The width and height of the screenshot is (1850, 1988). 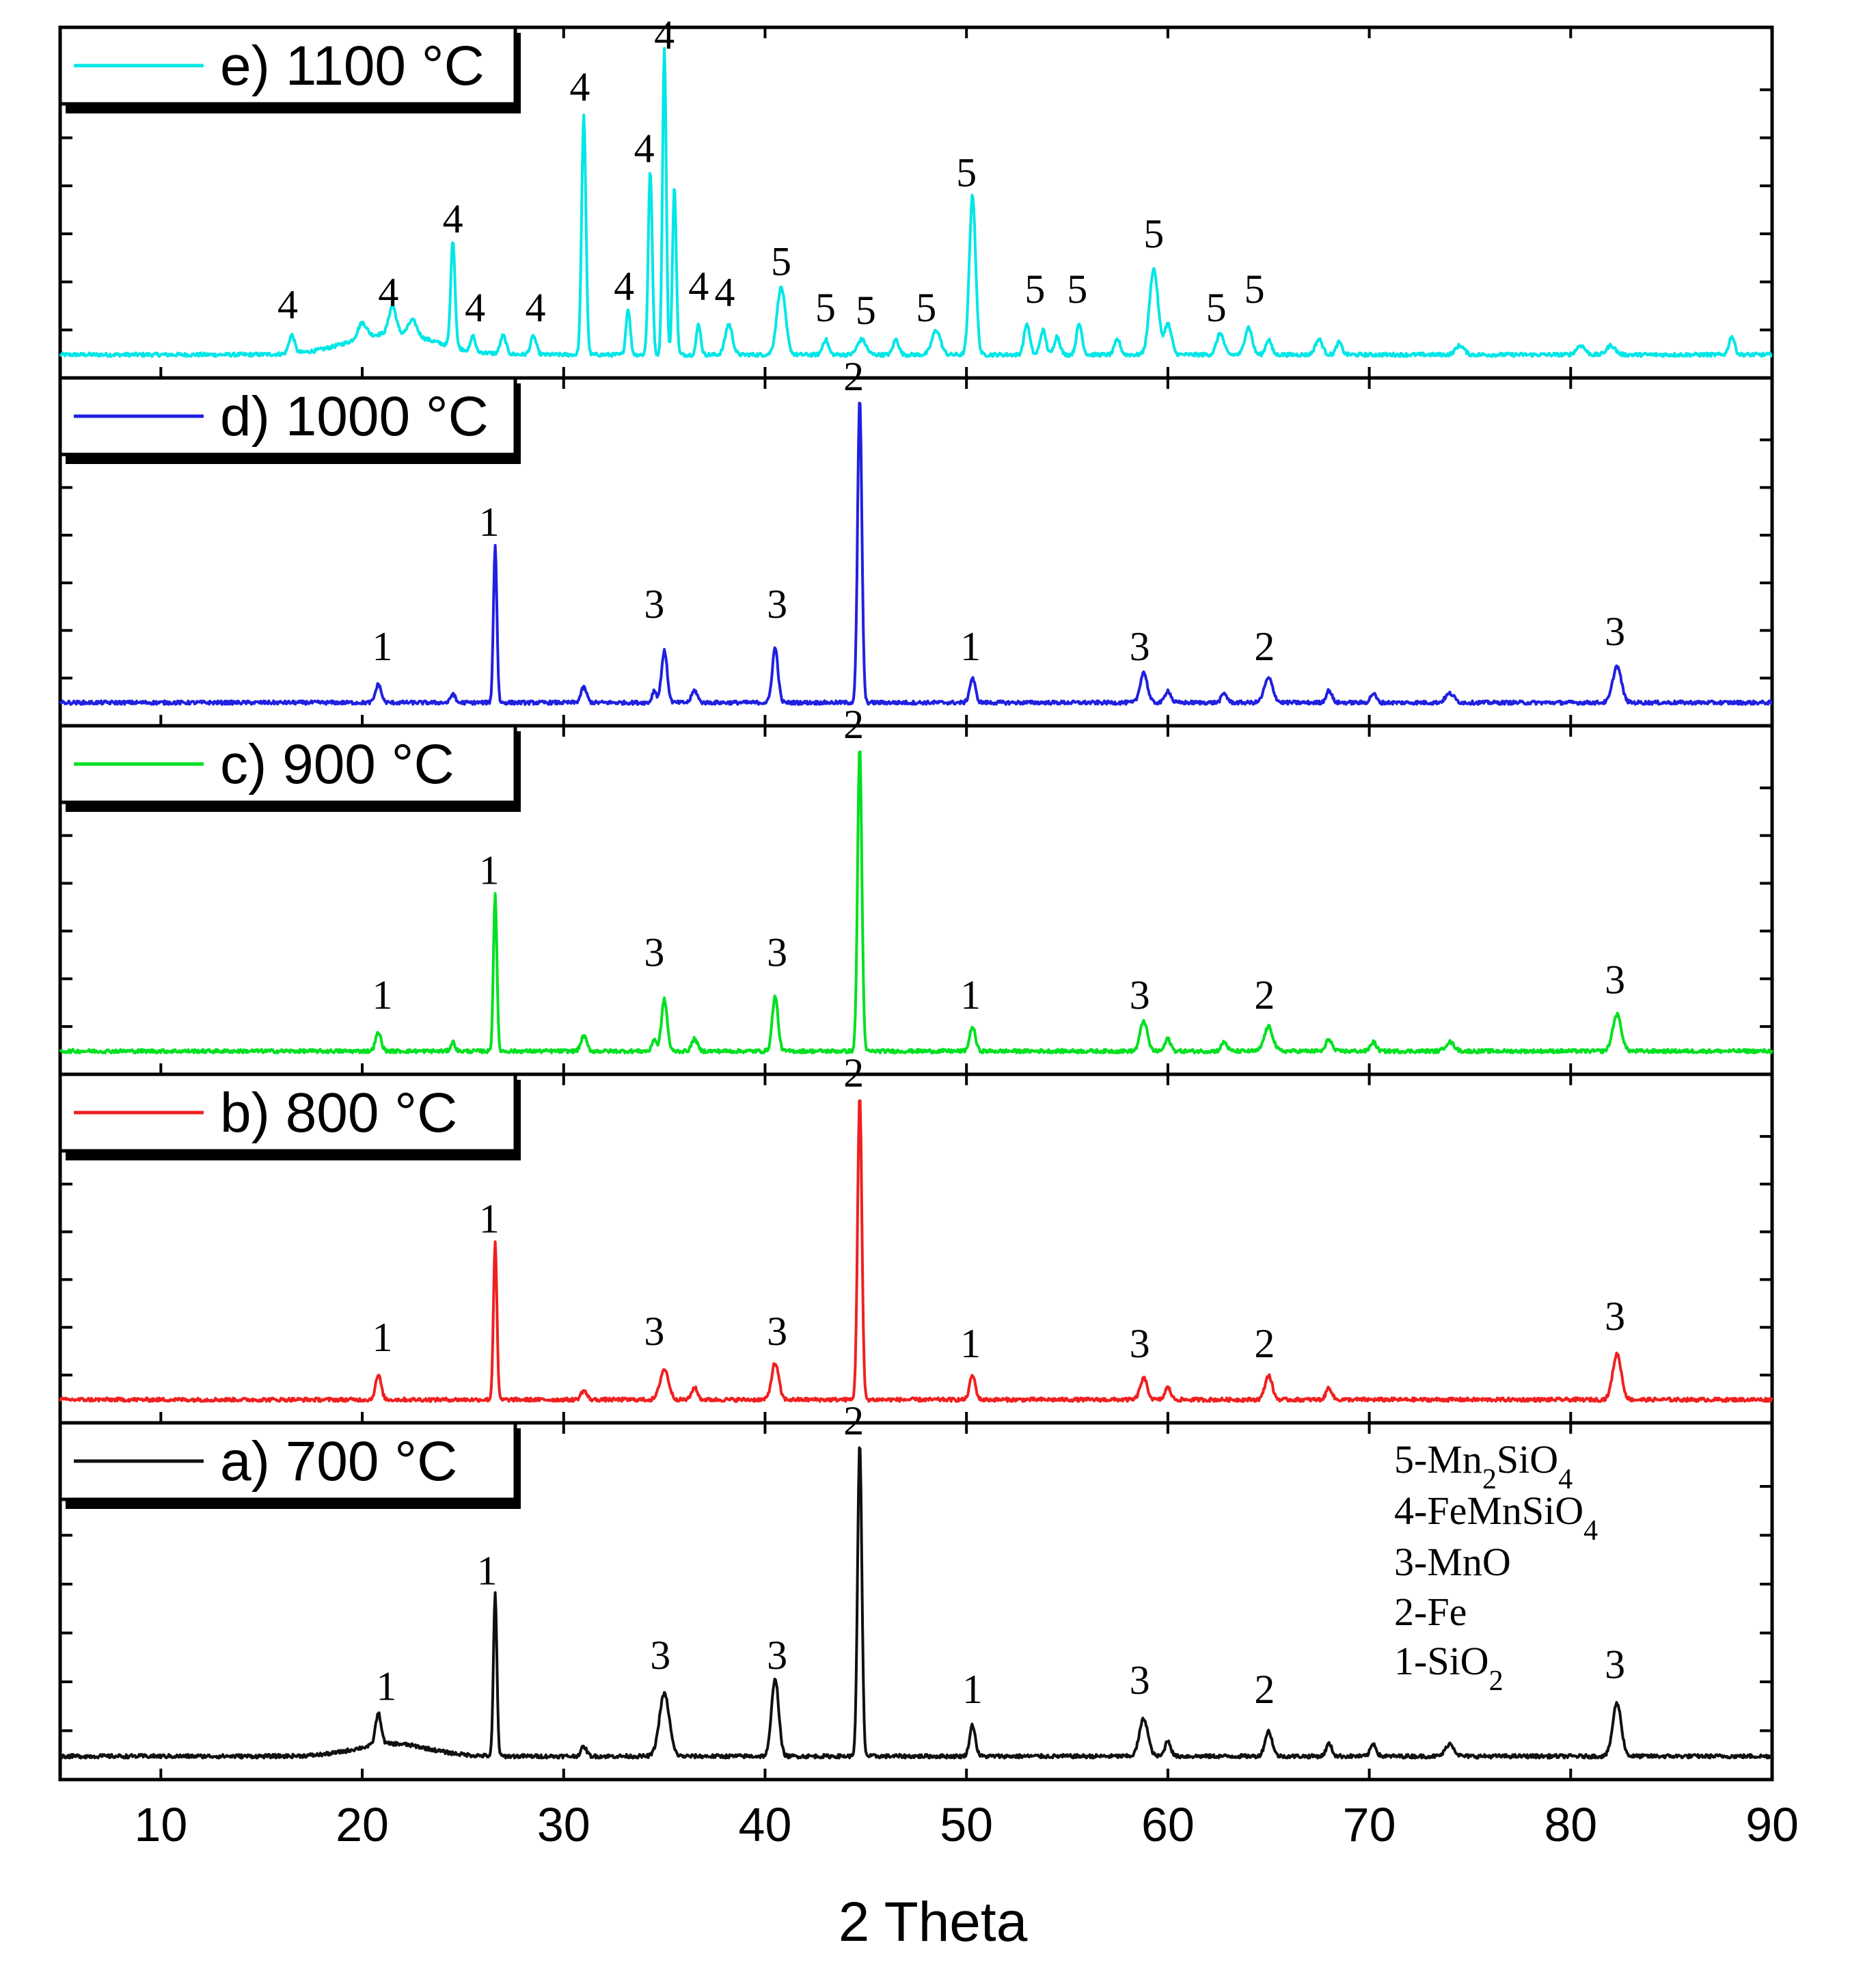 What do you see at coordinates (1483, 1466) in the screenshot?
I see `phase-key-entry: 5-Mn2SiO4` at bounding box center [1483, 1466].